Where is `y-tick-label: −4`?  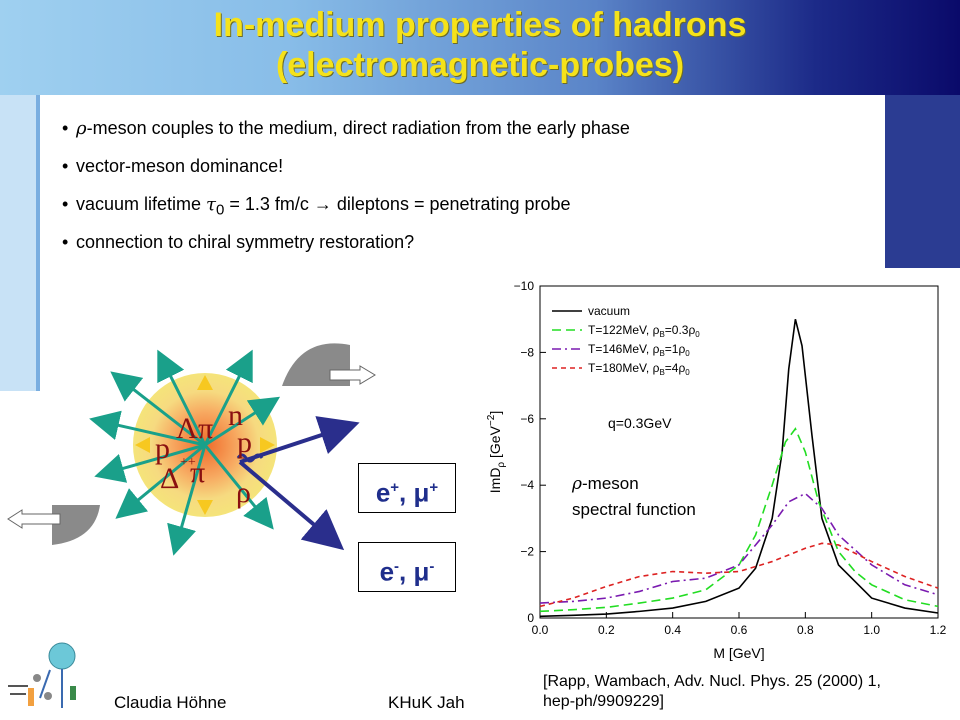 y-tick-label: −4 is located at coordinates (527, 485).